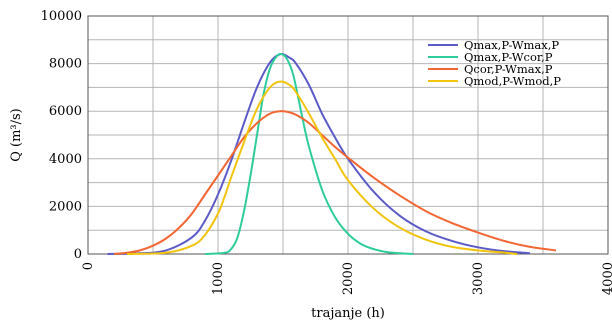  I want to click on x-axis-label: trajanje (h), so click(348, 313).